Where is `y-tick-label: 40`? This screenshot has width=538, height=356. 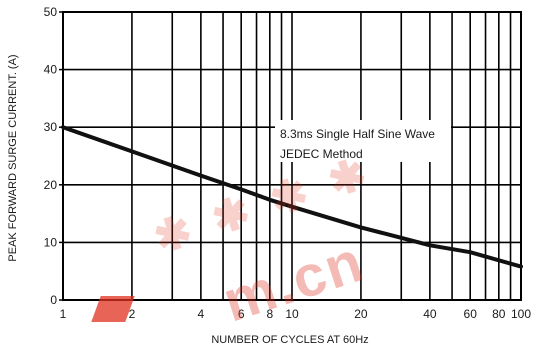
y-tick-label: 40 is located at coordinates (51, 70).